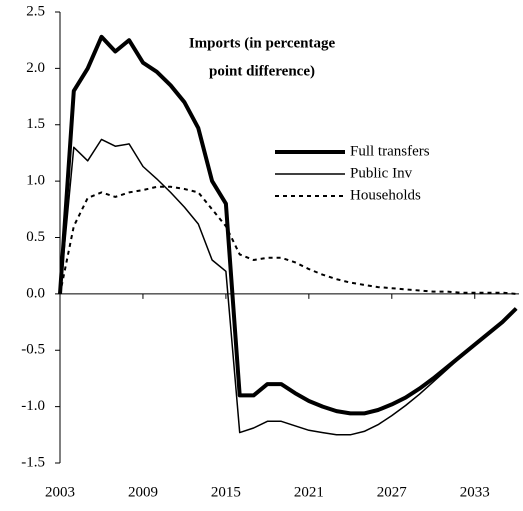 This screenshot has width=523, height=511. What do you see at coordinates (35, 293) in the screenshot?
I see `y-tick-label: 0.0` at bounding box center [35, 293].